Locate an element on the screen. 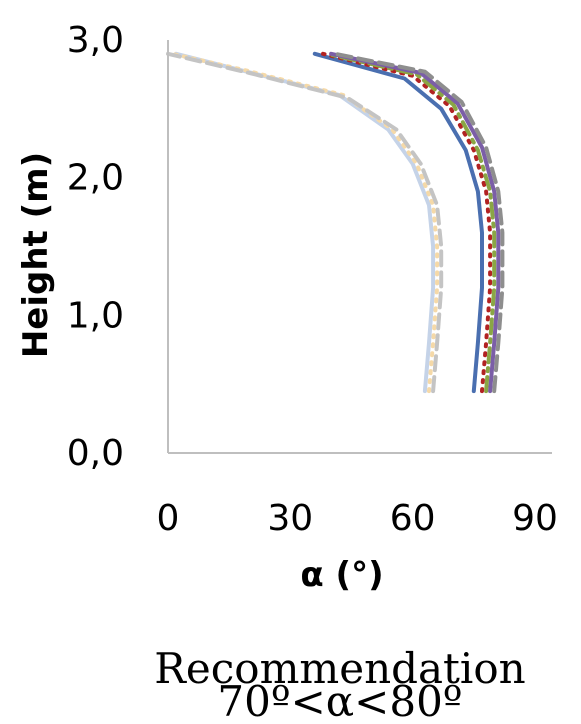 The height and width of the screenshot is (724, 581). y-tick-label: 0,0 is located at coordinates (95, 453).